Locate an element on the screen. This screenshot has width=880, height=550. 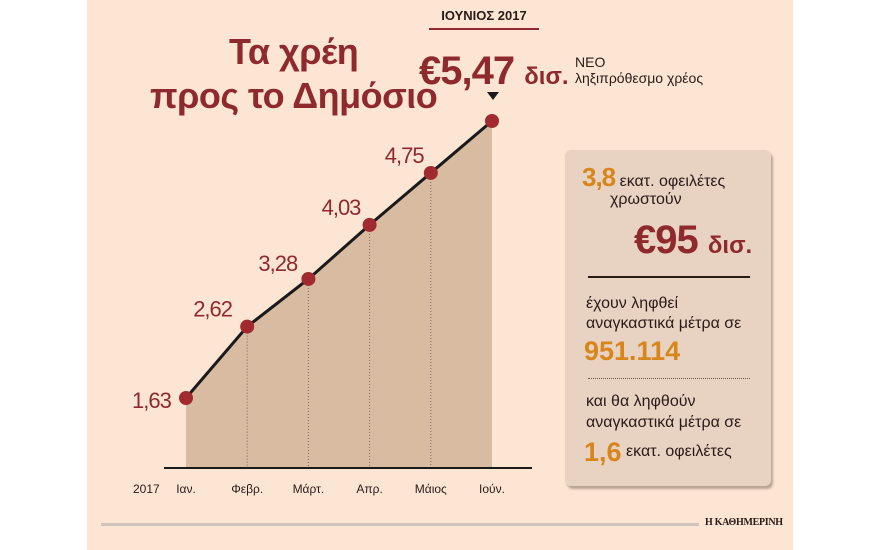
chart-year-label: 2017 is located at coordinates (146, 489).